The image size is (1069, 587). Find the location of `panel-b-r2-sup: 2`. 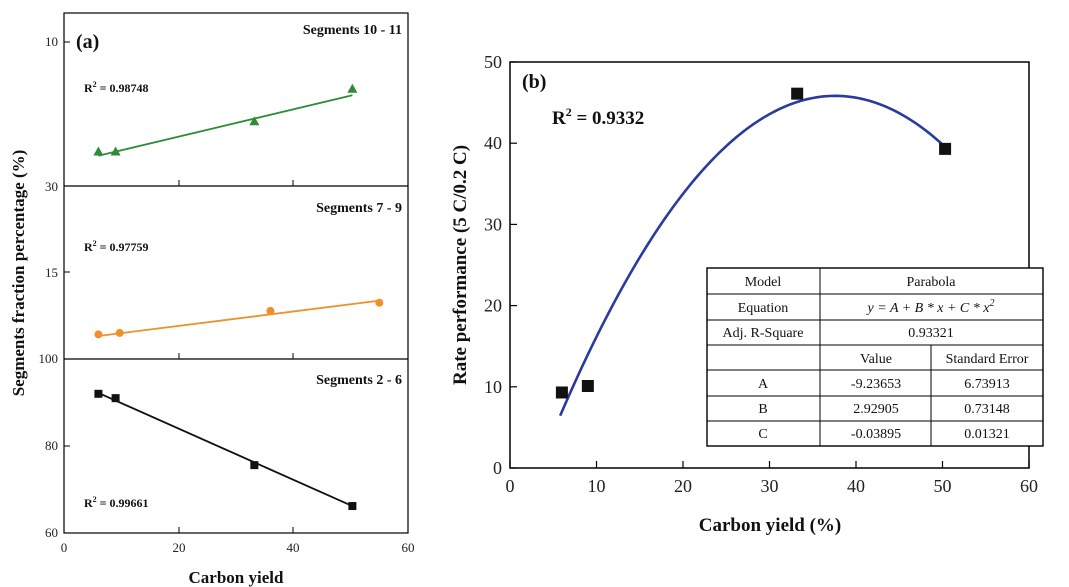

panel-b-r2-sup: 2 is located at coordinates (569, 112).